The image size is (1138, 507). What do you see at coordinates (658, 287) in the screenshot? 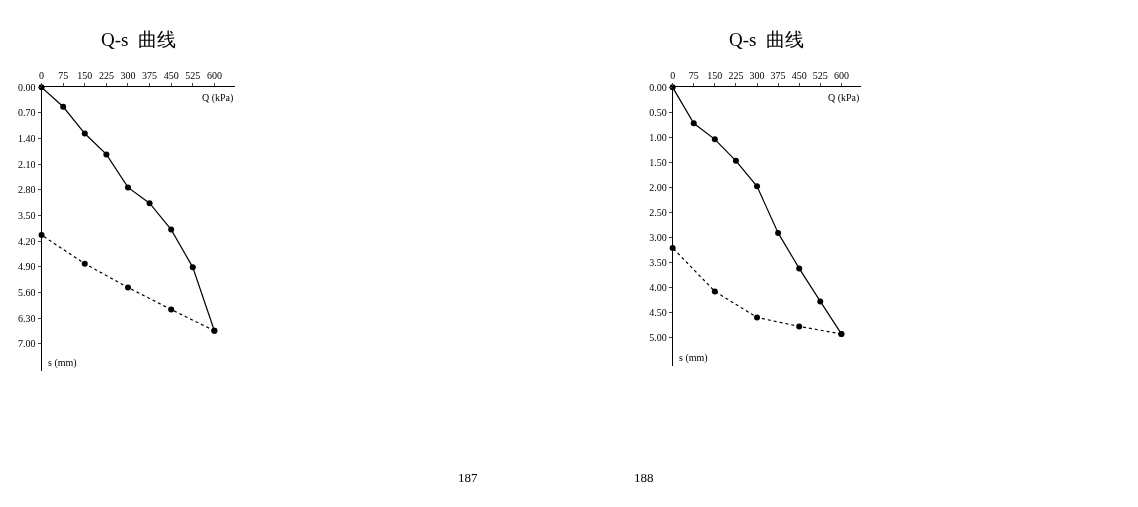
I see `y-tick-label: 4.00` at bounding box center [658, 287].